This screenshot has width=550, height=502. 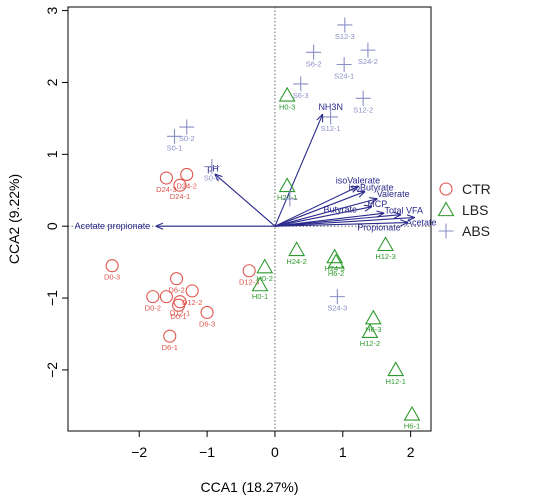 What do you see at coordinates (334, 268) in the screenshot?
I see `point-label: H24-3` at bounding box center [334, 268].